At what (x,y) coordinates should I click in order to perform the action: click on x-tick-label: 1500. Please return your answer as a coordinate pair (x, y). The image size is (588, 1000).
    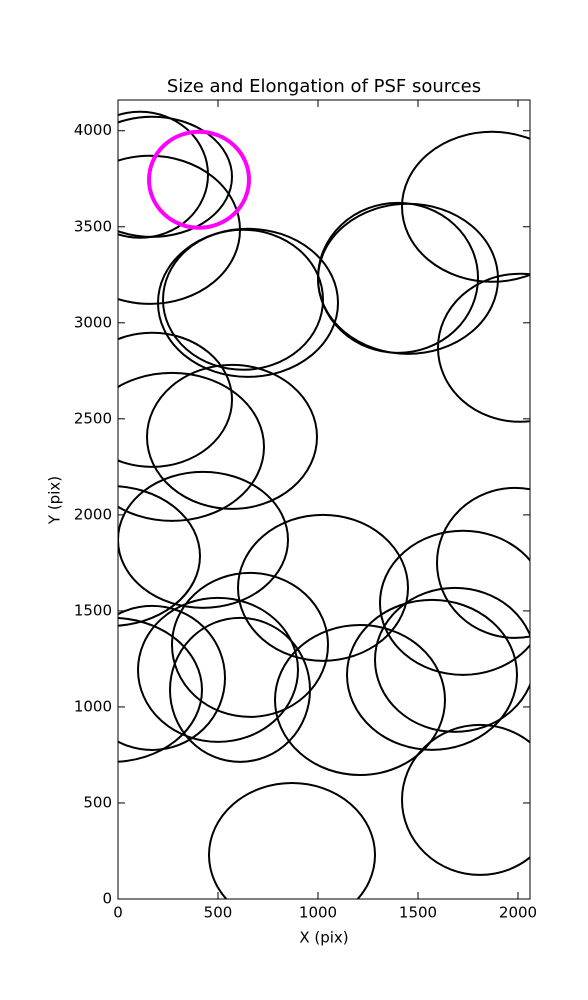
    Looking at the image, I should click on (418, 913).